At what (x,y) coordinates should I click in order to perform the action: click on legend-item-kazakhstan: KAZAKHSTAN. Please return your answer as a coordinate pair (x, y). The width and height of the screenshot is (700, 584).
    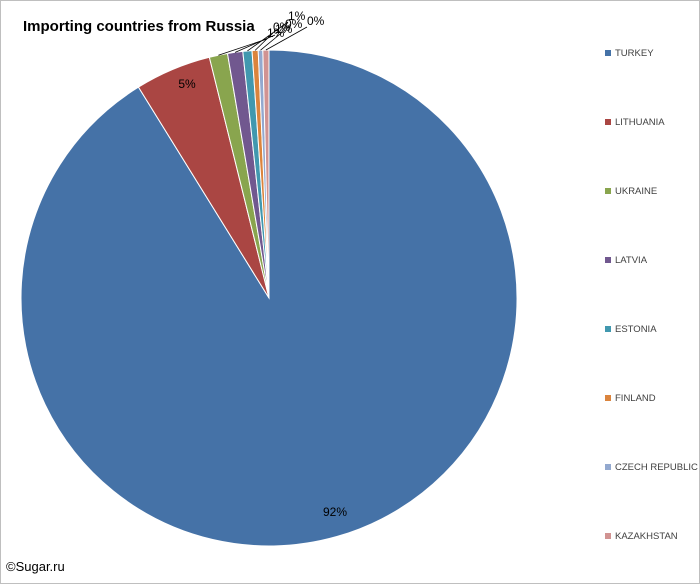
    Looking at the image, I should click on (641, 536).